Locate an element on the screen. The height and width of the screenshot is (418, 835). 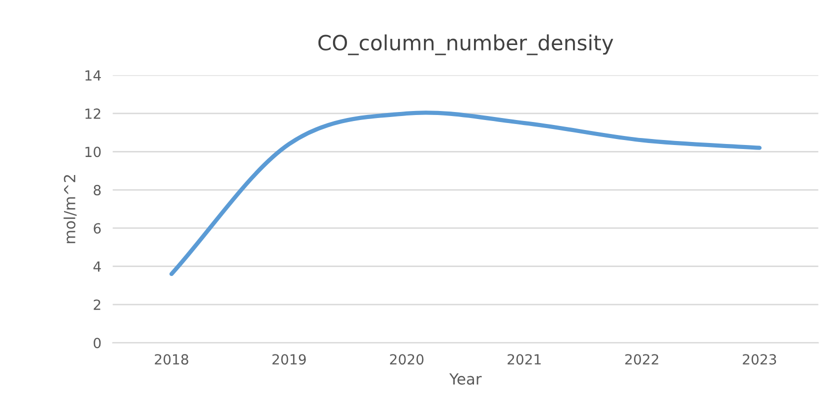
y-tick-label: 12 is located at coordinates (92, 113).